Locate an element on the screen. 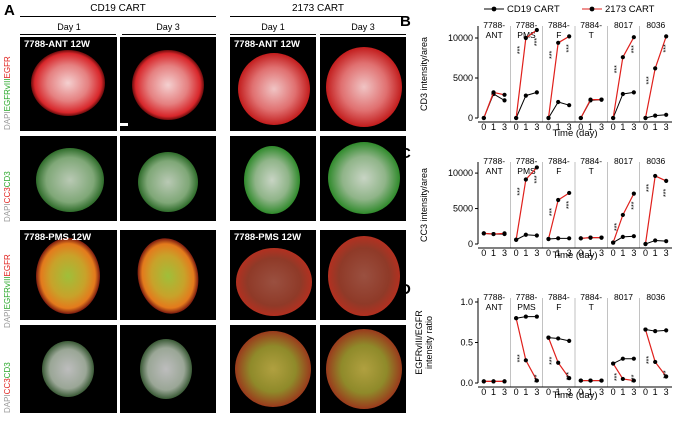 This screenshot has width=693, height=426. row-label-4: DAPICC3CD3 is located at coordinates (7, 387).